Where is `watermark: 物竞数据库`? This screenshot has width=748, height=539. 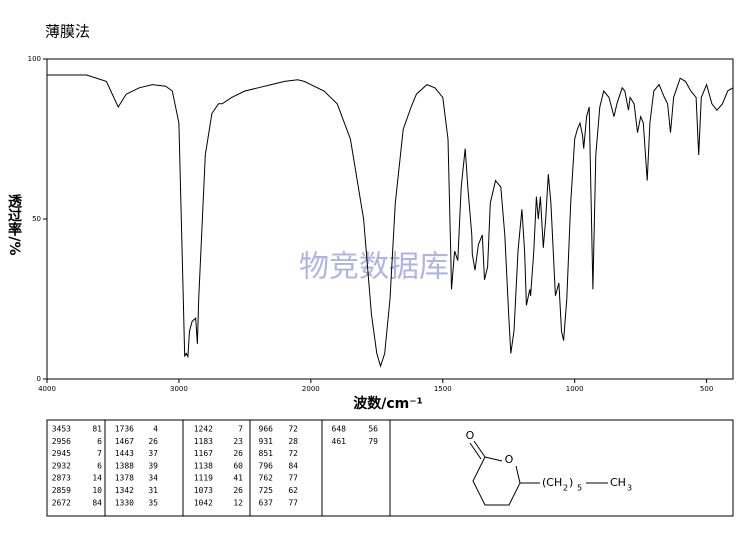
watermark: 物竞数据库 is located at coordinates (374, 267).